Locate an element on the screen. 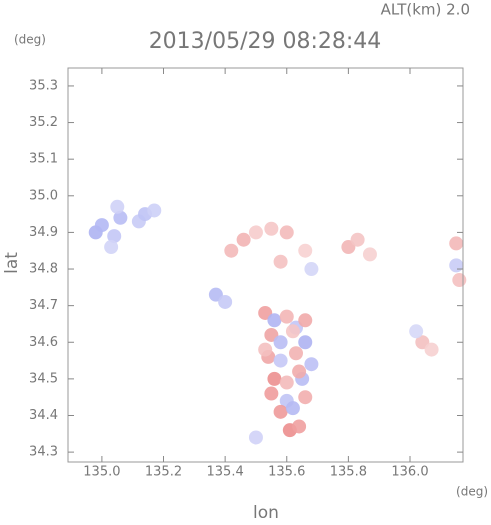 Image resolution: width=491 pixels, height=525 pixels. x-tick-label: 135.4 is located at coordinates (225, 472).